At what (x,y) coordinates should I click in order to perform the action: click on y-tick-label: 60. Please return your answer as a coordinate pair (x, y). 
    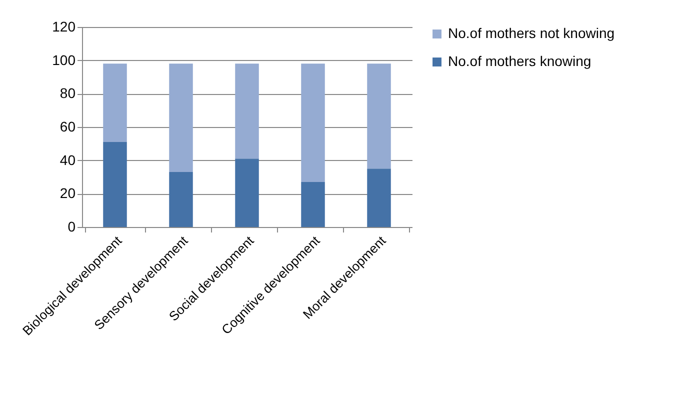
    Looking at the image, I should click on (68, 126).